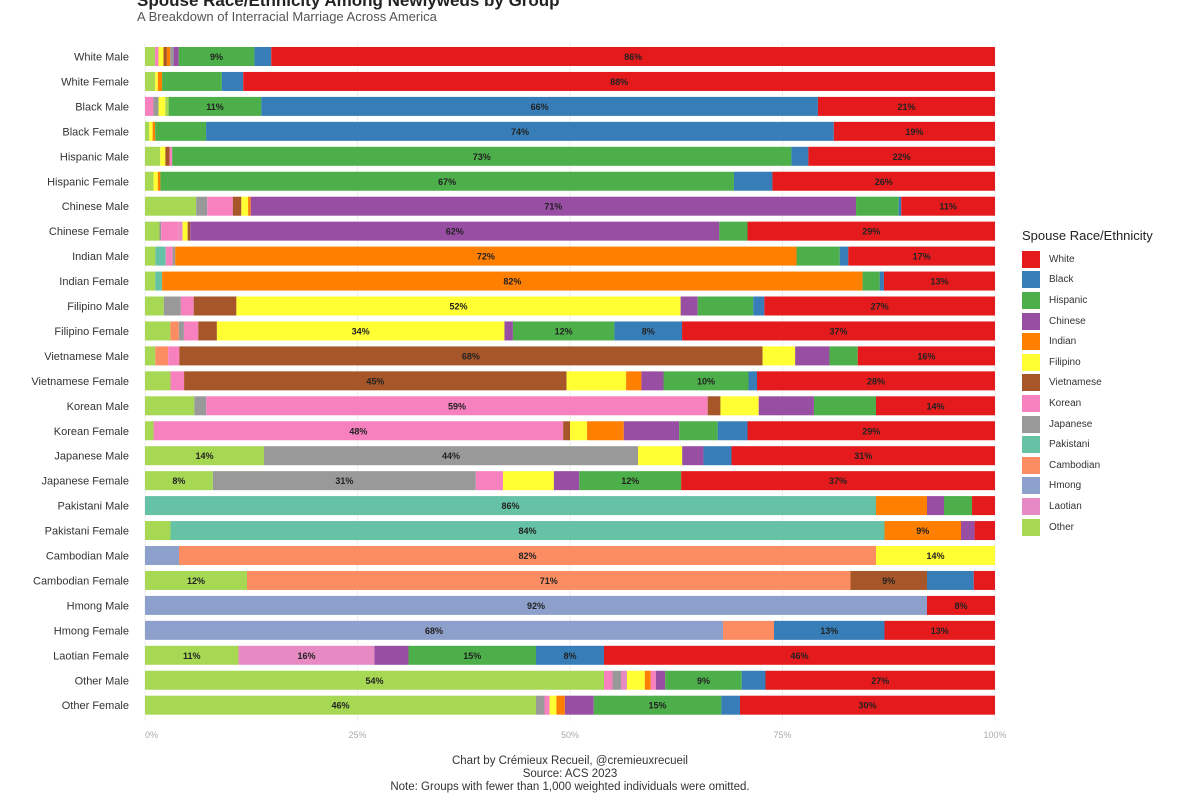  What do you see at coordinates (174, 331) in the screenshot?
I see `bar-segment-cambodian` at bounding box center [174, 331].